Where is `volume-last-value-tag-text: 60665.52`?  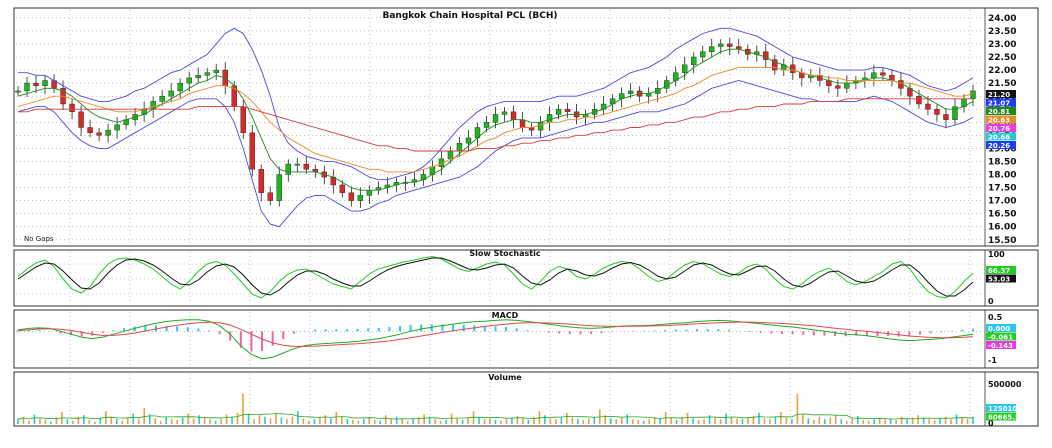 volume-last-value-tag-text: 60665.52 is located at coordinates (1006, 417).